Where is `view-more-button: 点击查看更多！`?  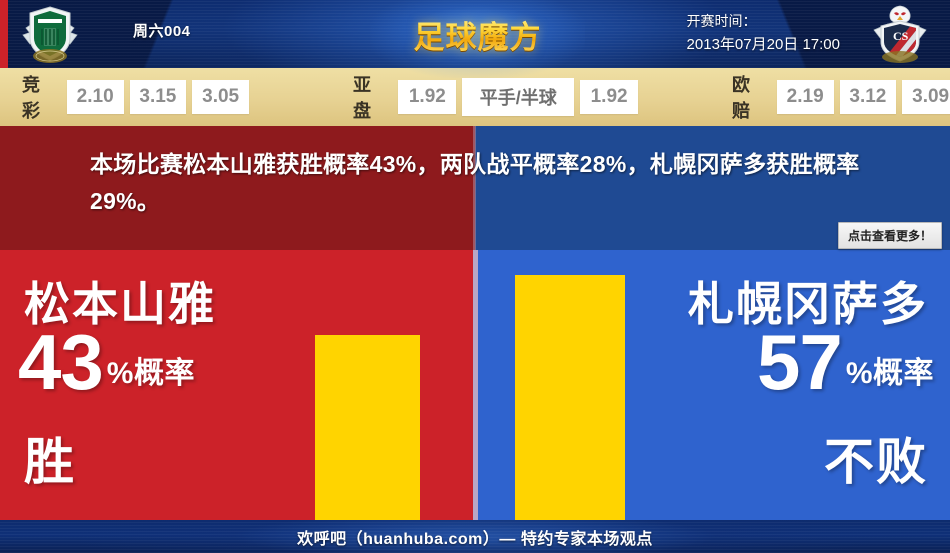
view-more-button: 点击查看更多！ is located at coordinates (889, 235).